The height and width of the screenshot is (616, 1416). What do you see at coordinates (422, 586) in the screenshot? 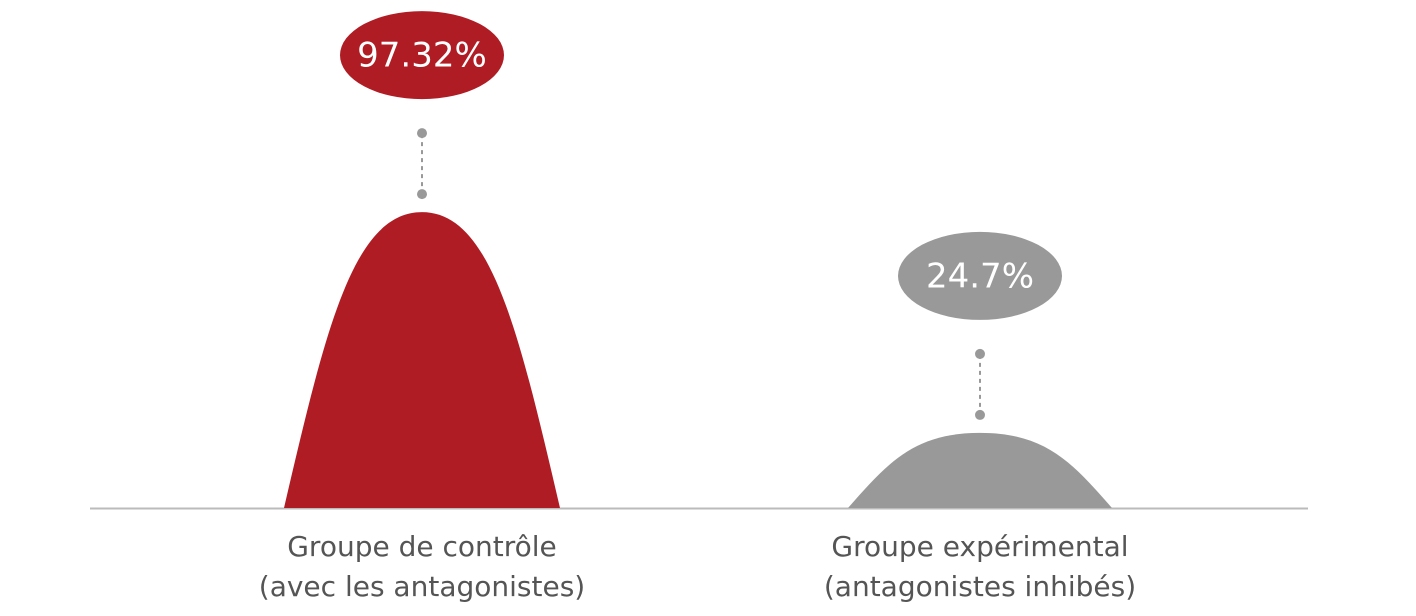
I see `category-label: (avec les antagonistes)` at bounding box center [422, 586].